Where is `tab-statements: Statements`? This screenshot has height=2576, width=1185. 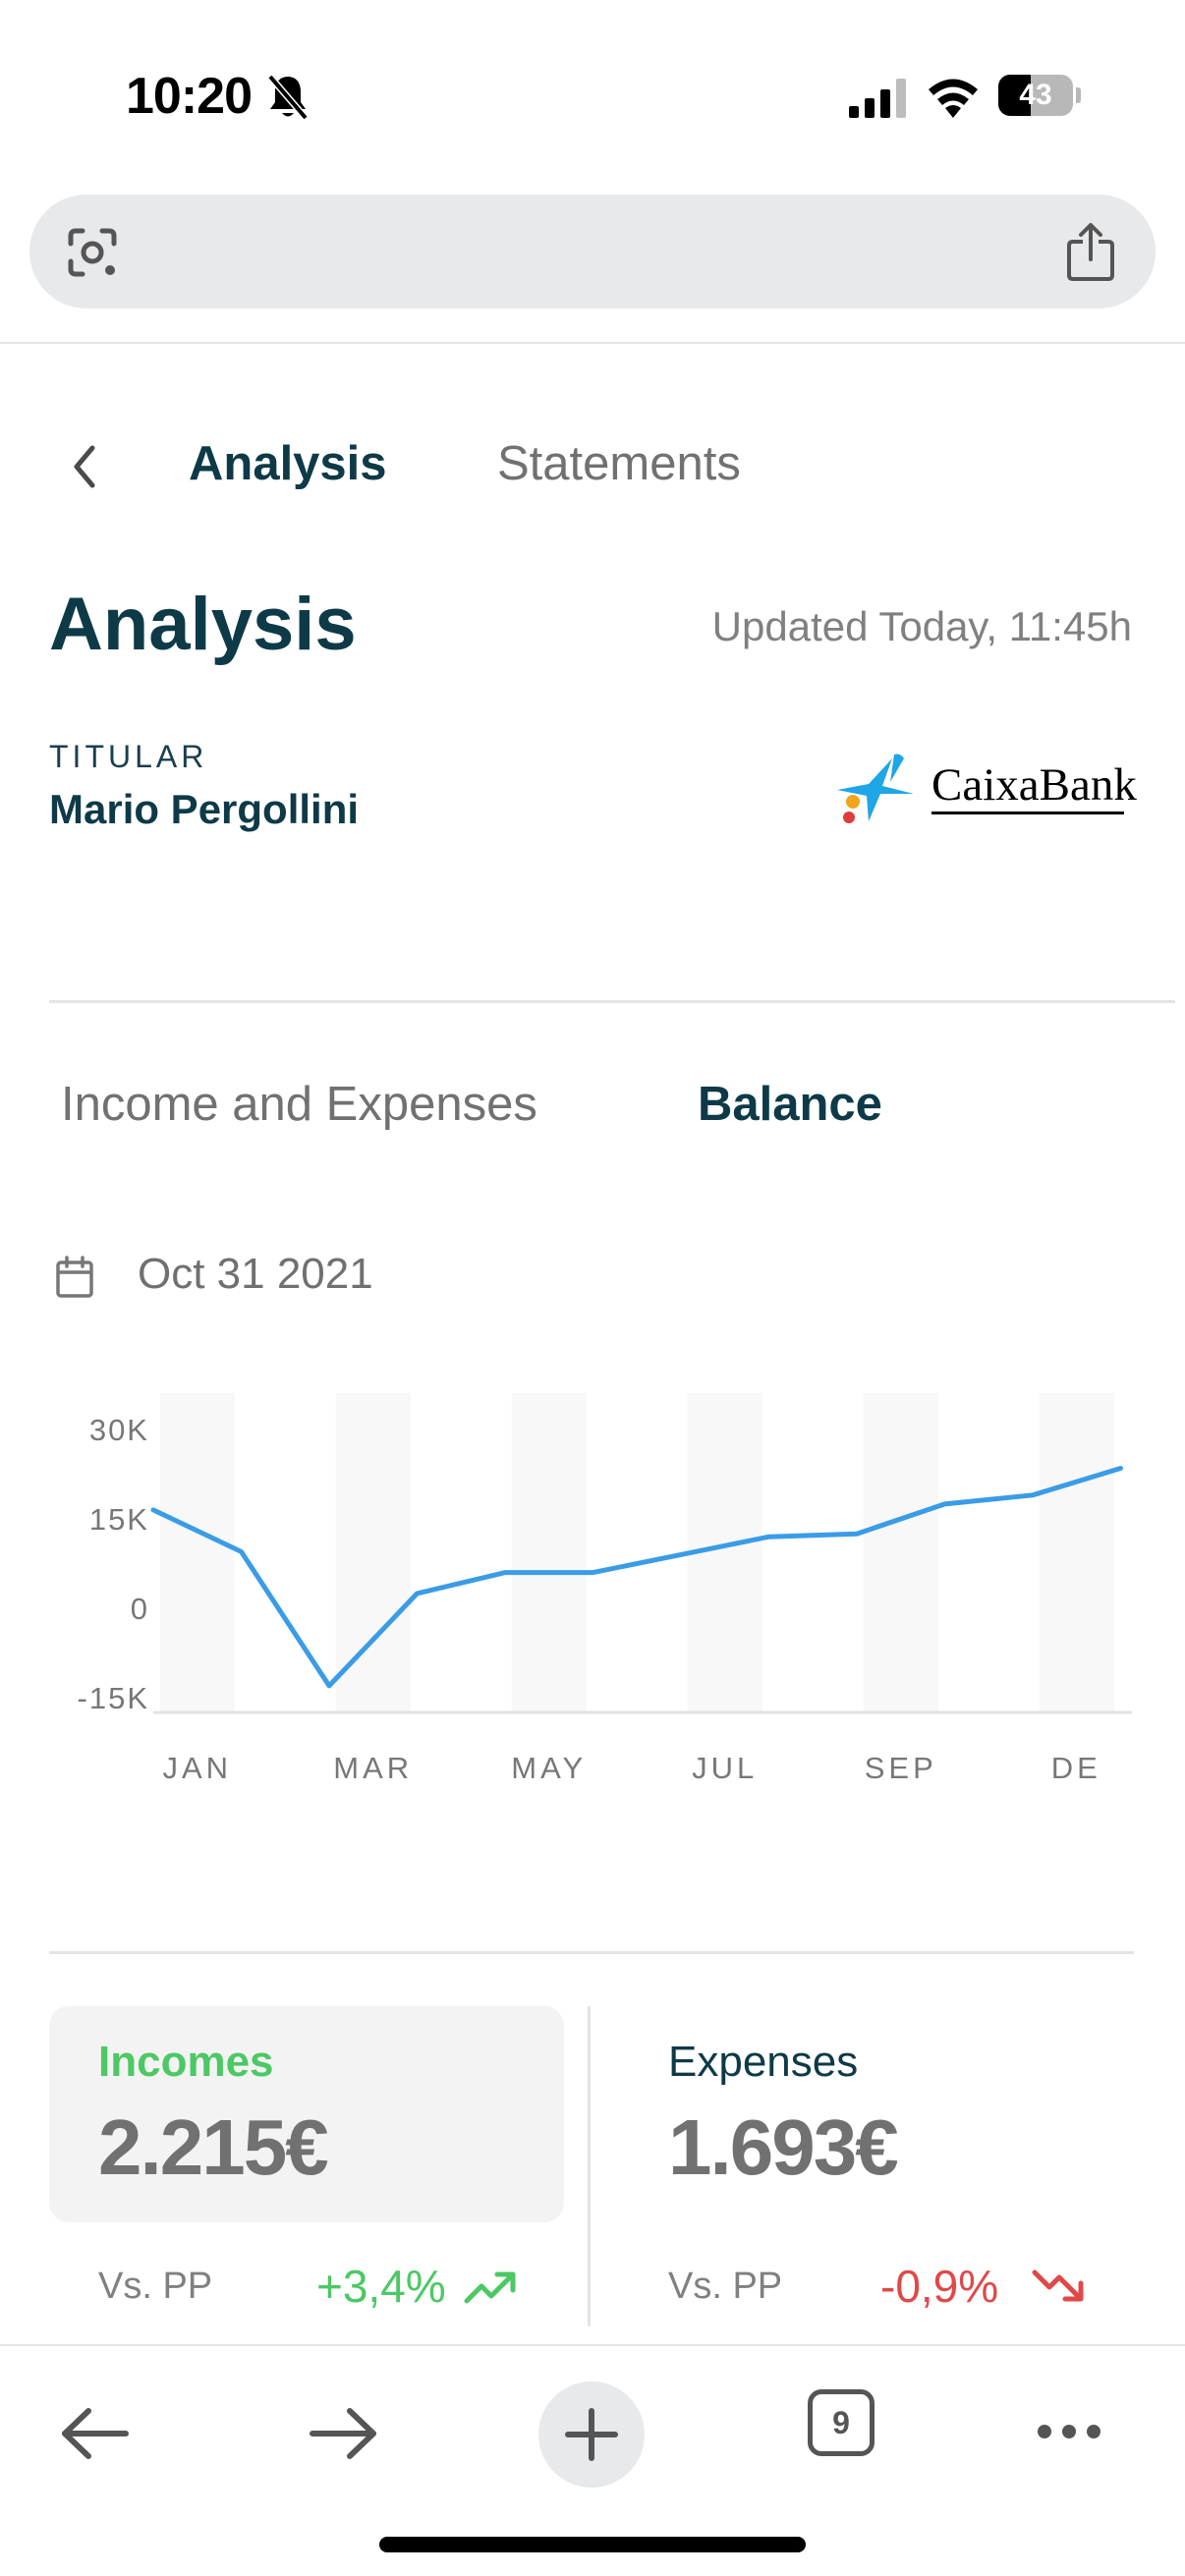 tab-statements: Statements is located at coordinates (619, 463).